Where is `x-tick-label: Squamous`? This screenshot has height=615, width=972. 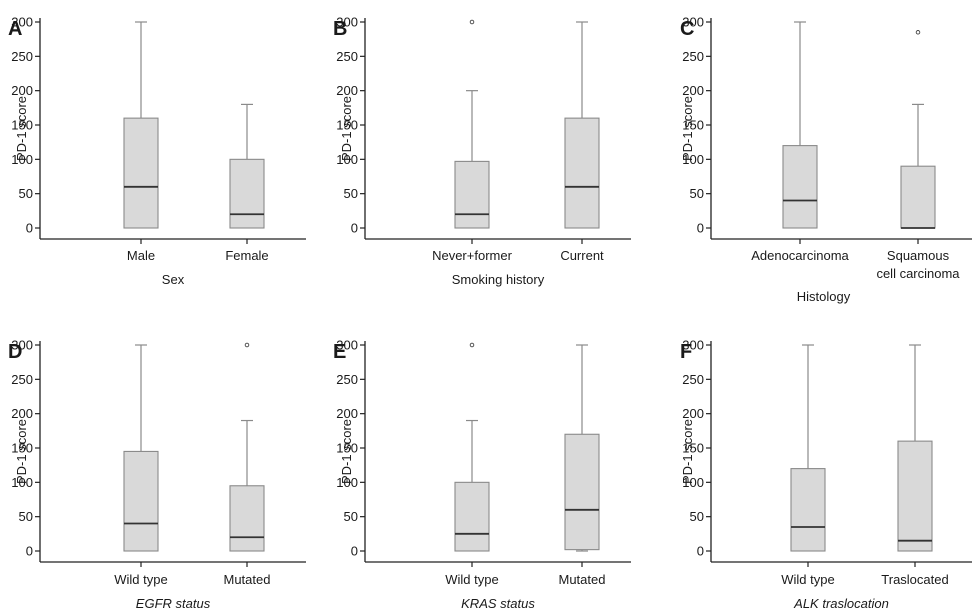 x-tick-label: Squamous is located at coordinates (918, 255).